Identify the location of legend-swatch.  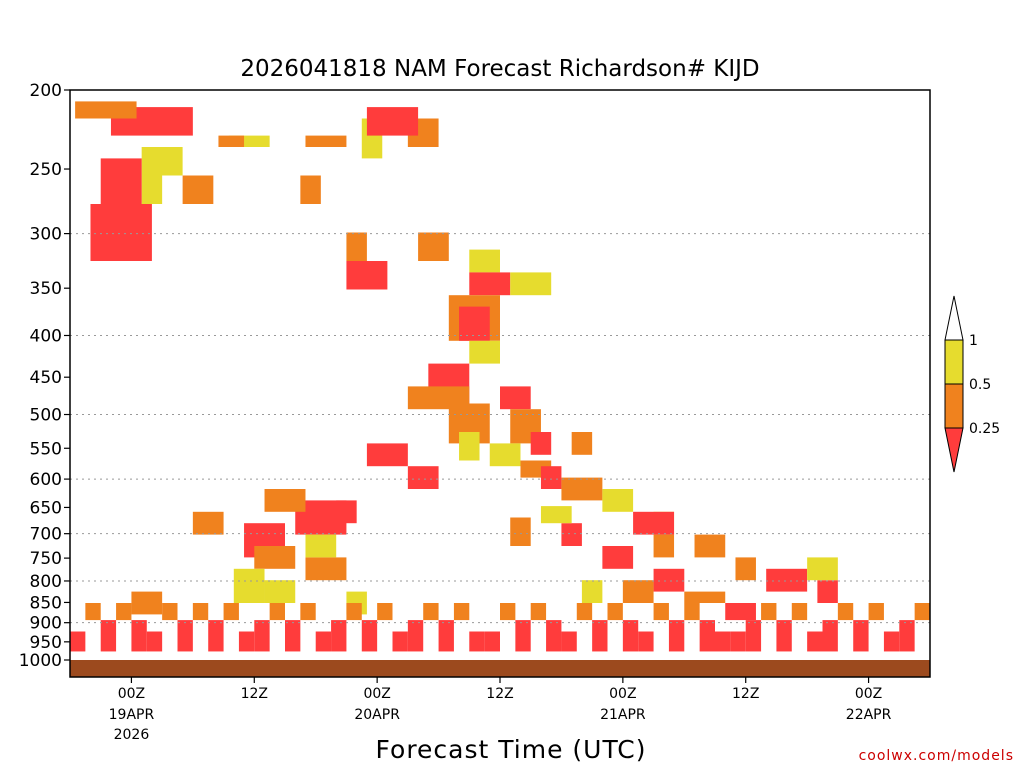
(954, 406).